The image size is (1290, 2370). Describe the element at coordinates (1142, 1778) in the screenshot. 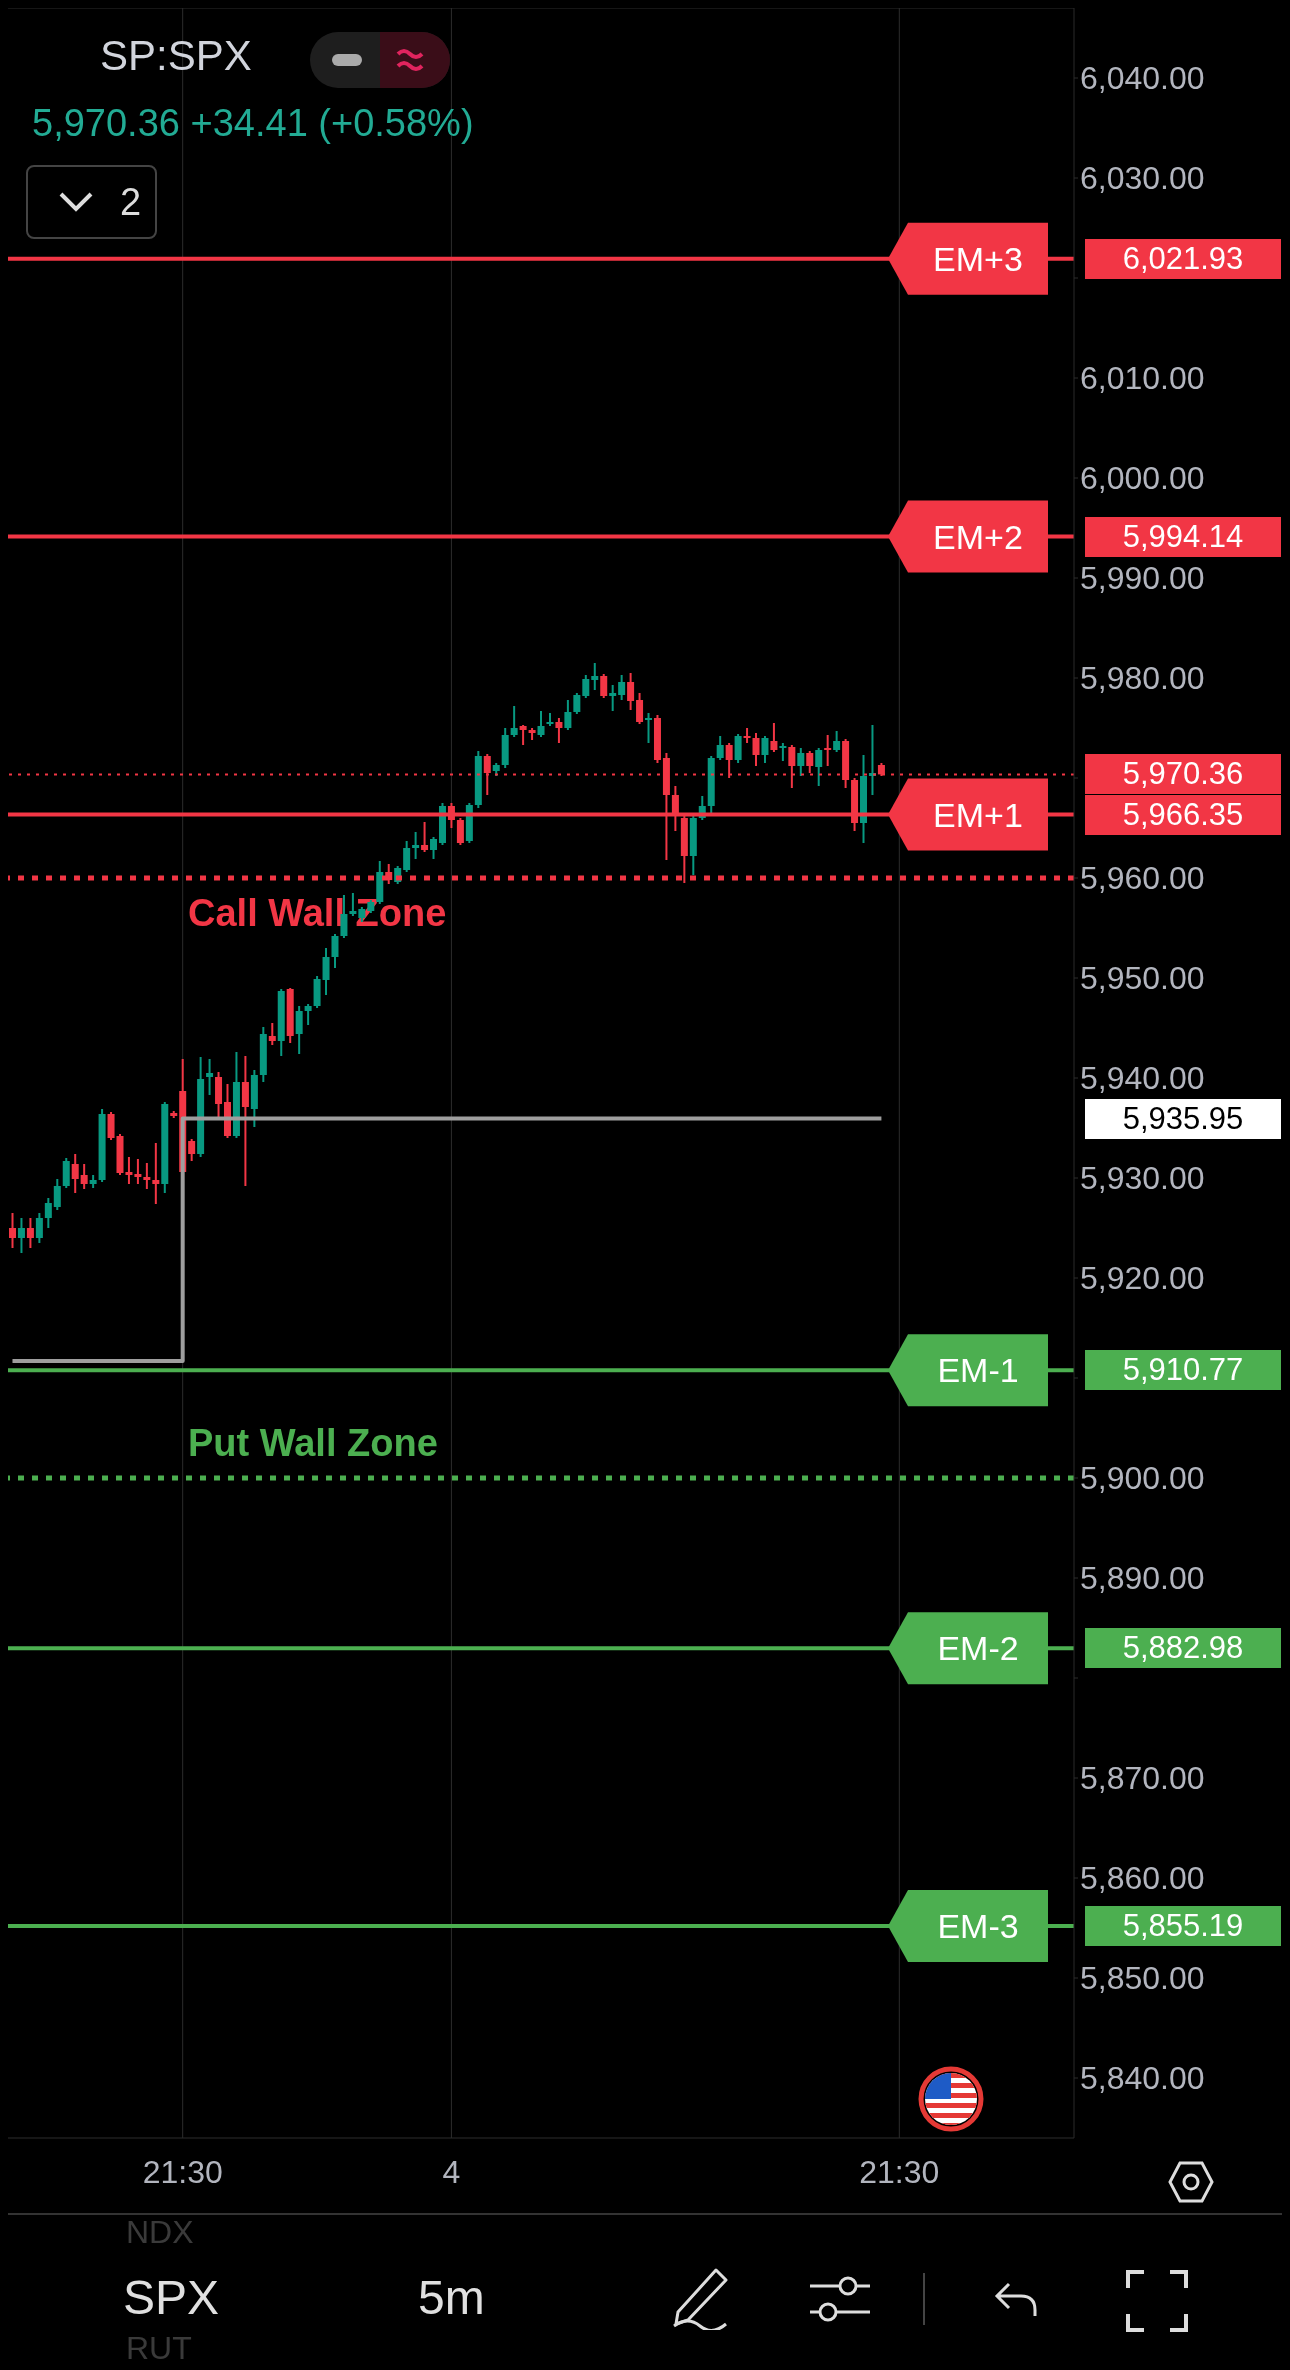

I see `y-tick-label: 5,870.00` at that location.